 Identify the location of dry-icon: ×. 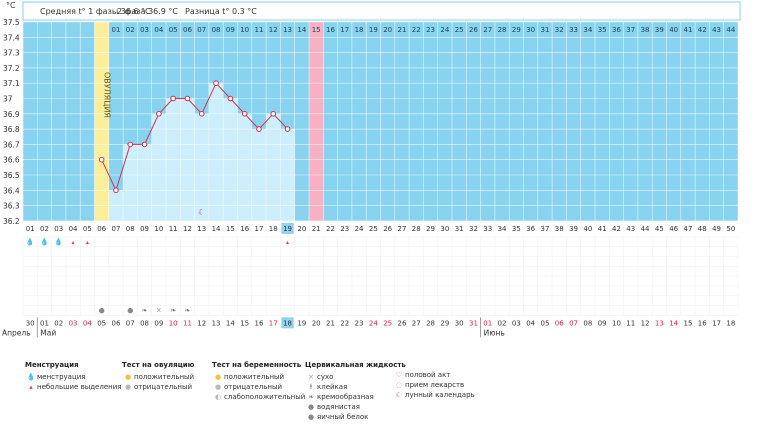
(311, 377).